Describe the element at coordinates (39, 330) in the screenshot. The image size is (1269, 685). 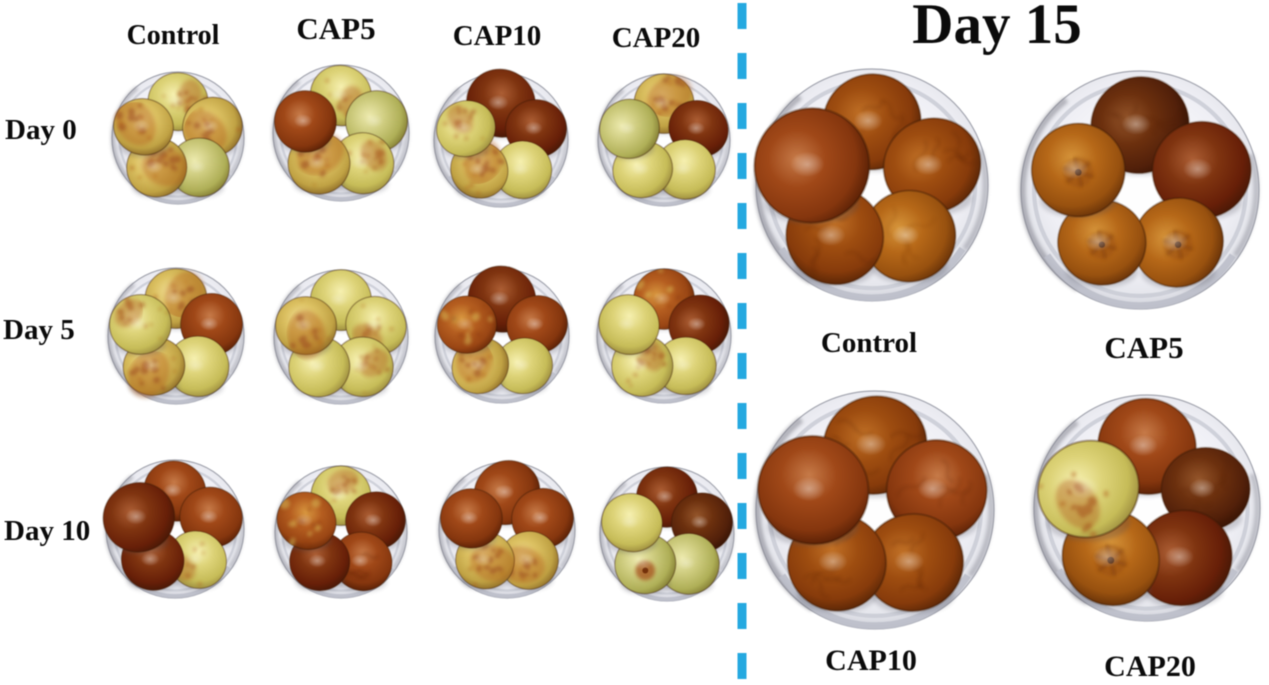
I see `svg-text: Day 5` at that location.